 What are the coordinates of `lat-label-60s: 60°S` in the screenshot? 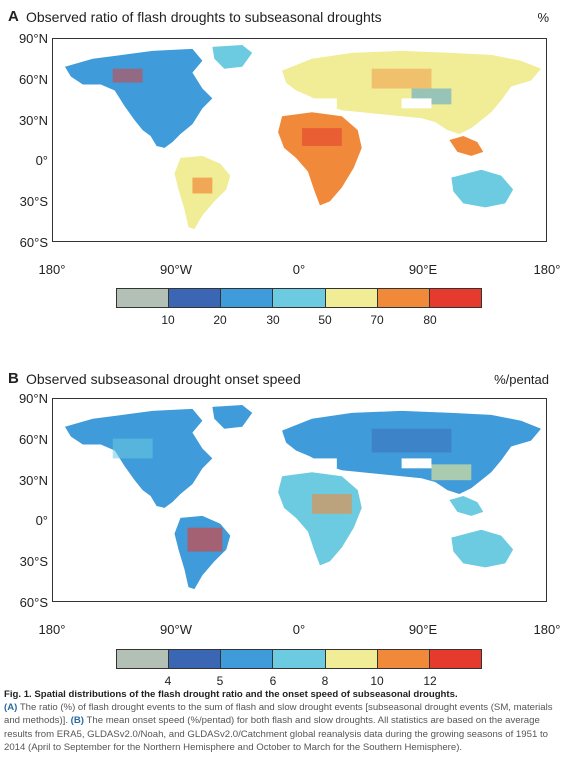 It's located at (33, 242).